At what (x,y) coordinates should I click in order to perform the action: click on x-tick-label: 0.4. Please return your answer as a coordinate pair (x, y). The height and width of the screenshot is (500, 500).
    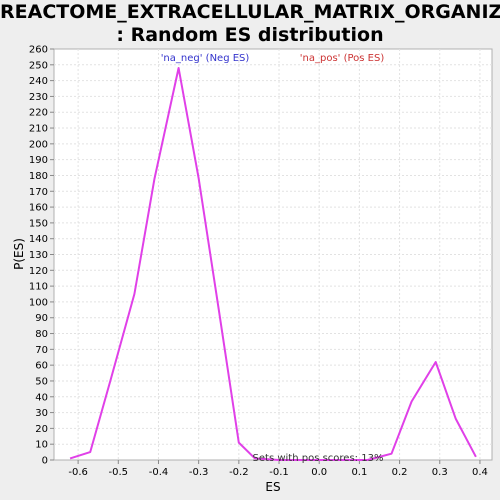
    Looking at the image, I should click on (480, 472).